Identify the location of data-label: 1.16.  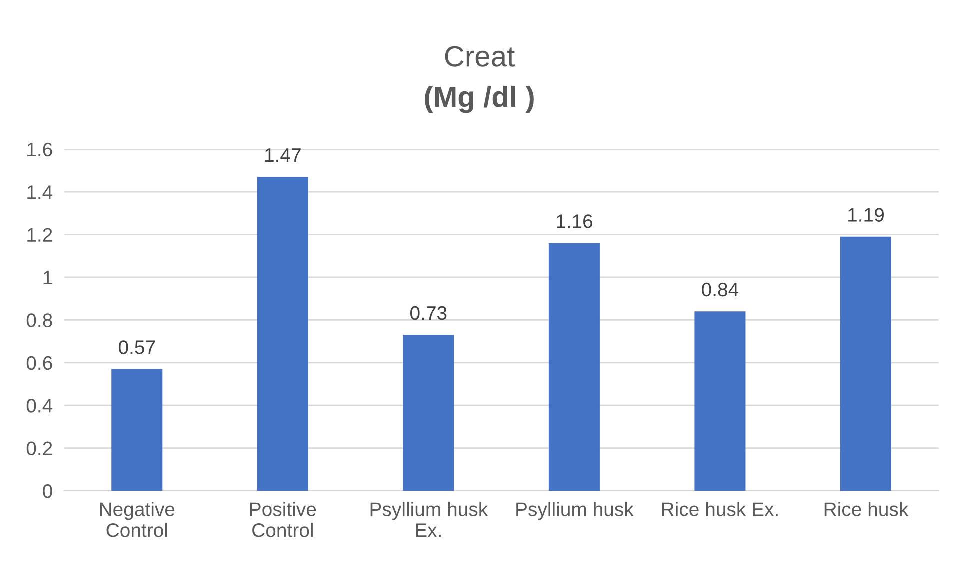
(575, 221).